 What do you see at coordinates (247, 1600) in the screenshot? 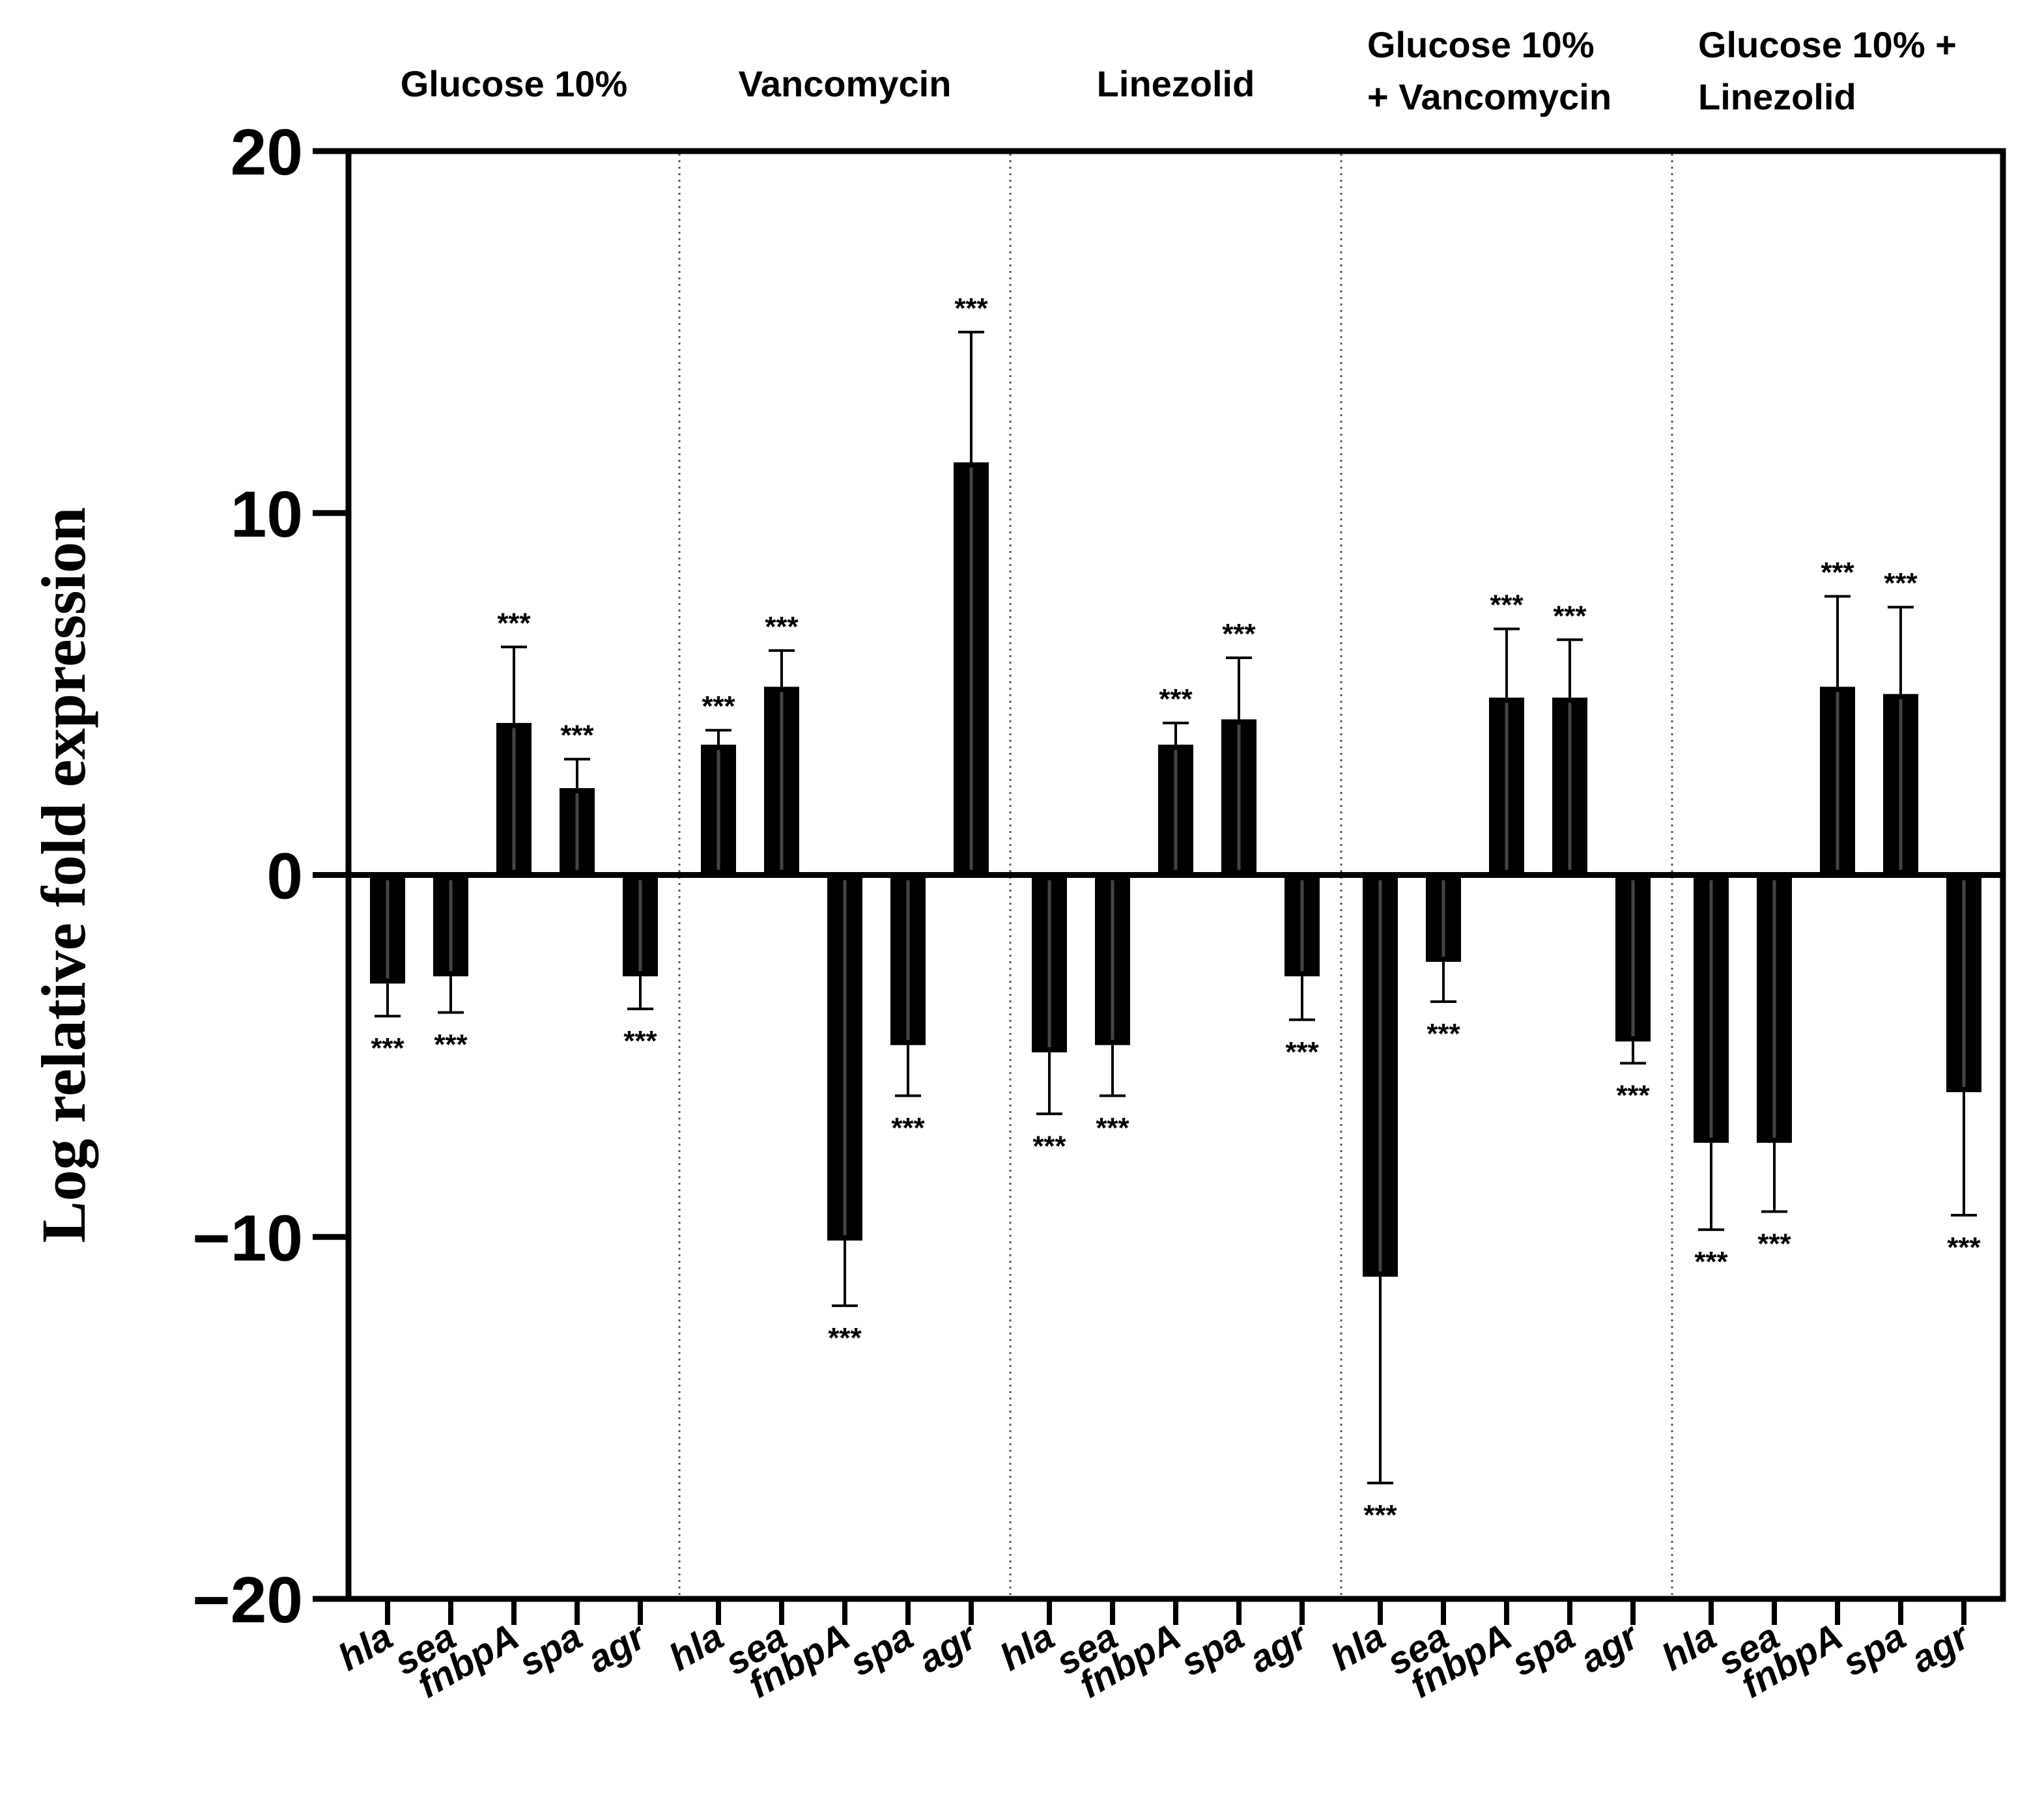
I see `y-tick-label: −20` at bounding box center [247, 1600].